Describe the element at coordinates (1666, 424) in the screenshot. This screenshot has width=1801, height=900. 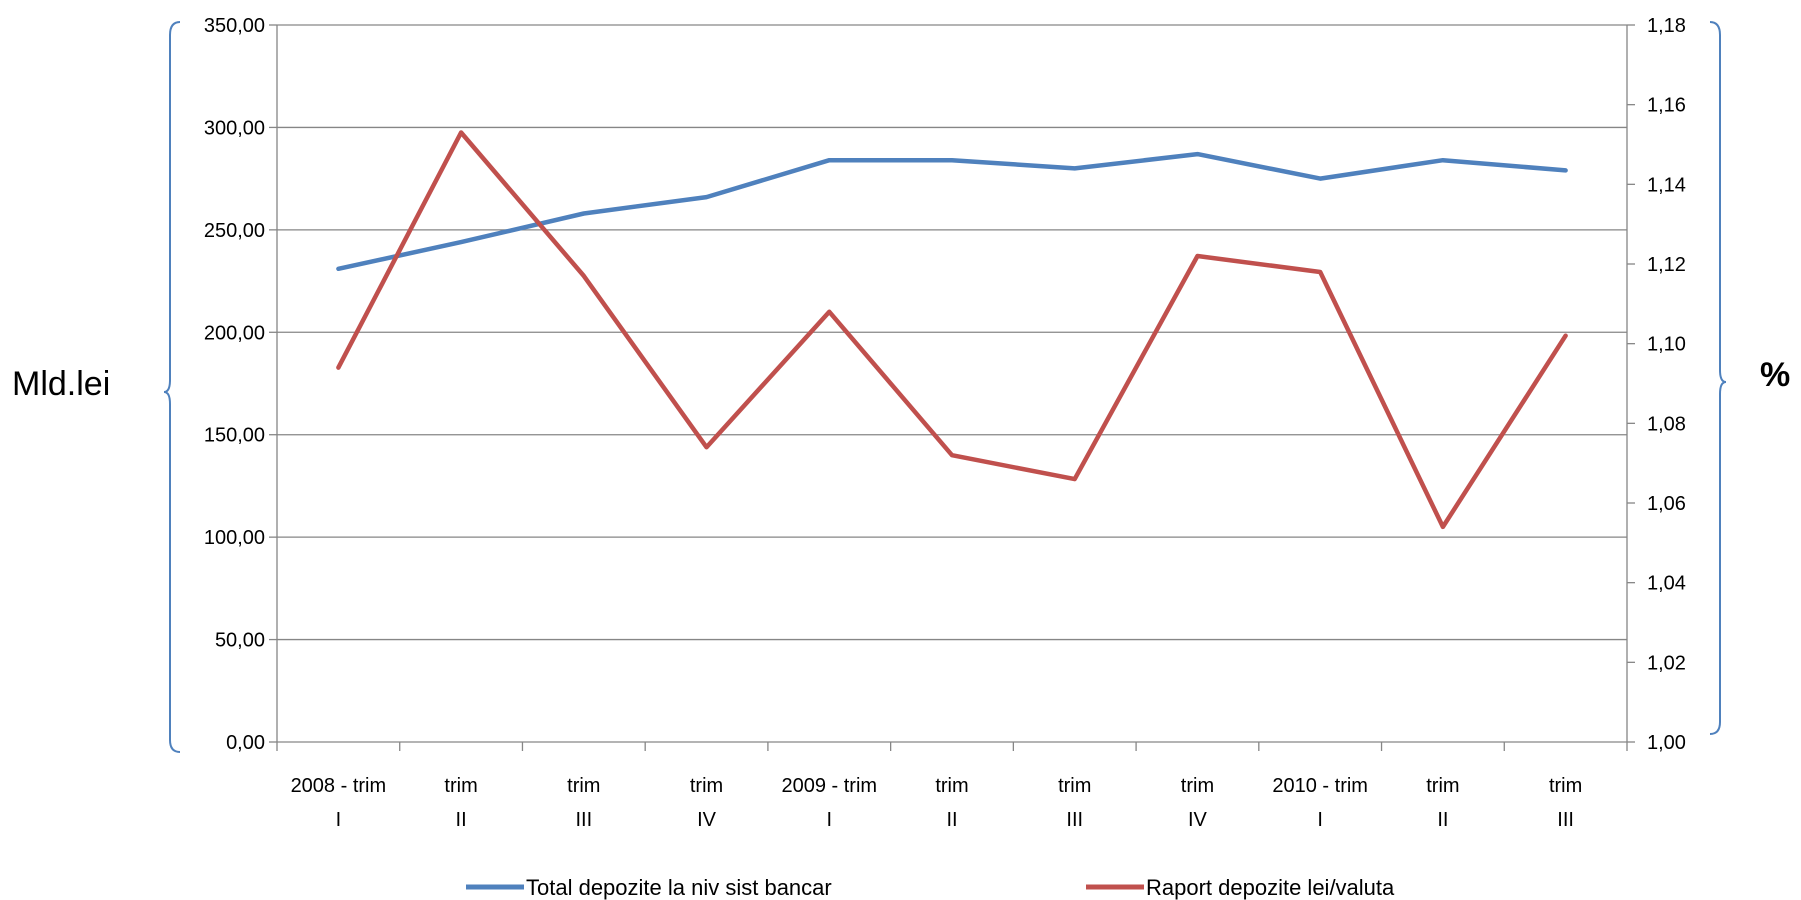
I see `right-tick-label: 1,08` at that location.